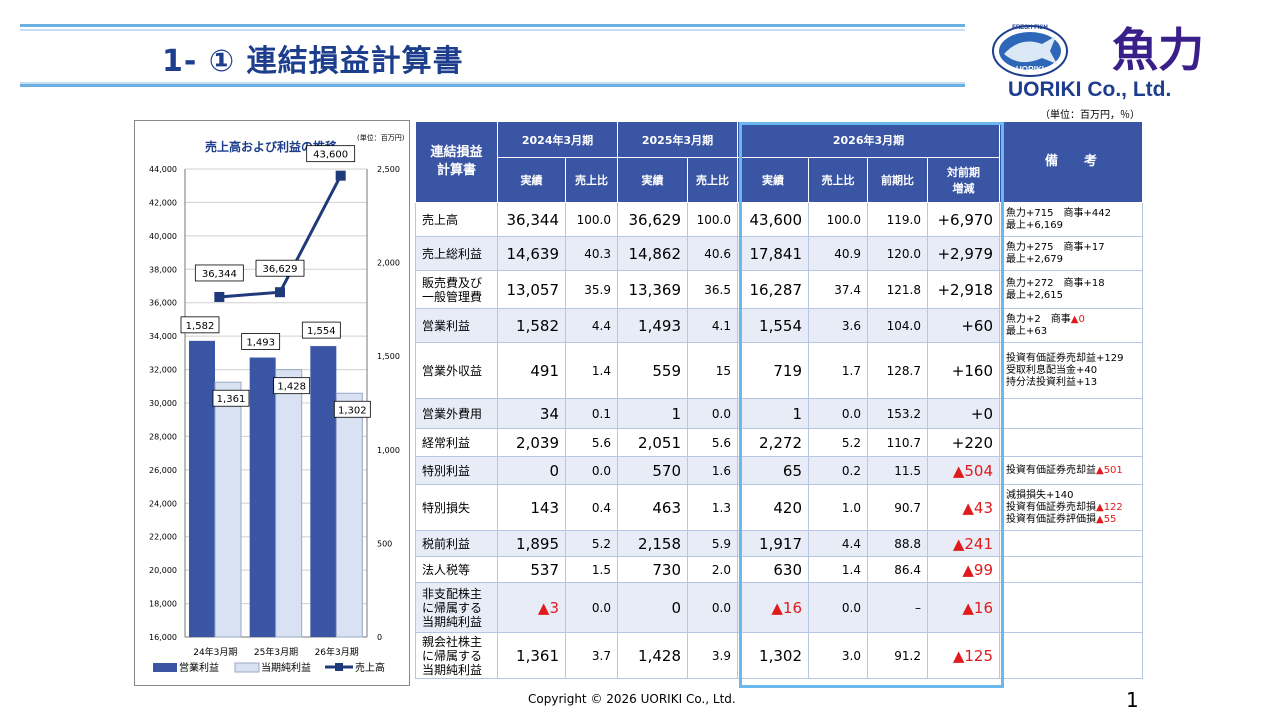 This screenshot has height=720, width=1280. I want to click on logo-wordmark: 魚力, so click(1158, 50).